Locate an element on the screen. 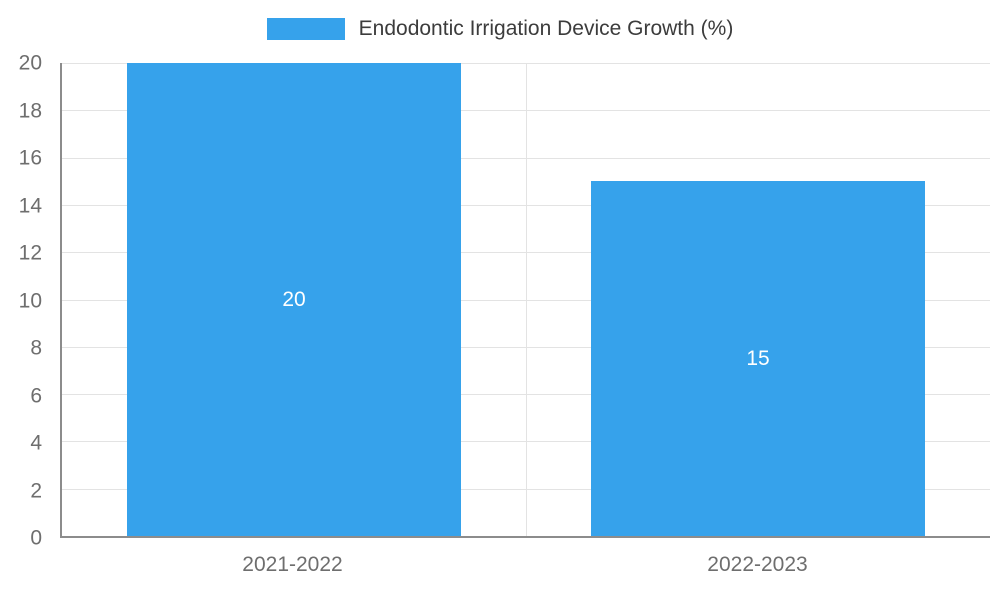  y-axis-labels: 0 2 4 6 8 10 12 14 16 18 20 is located at coordinates (25, 301).